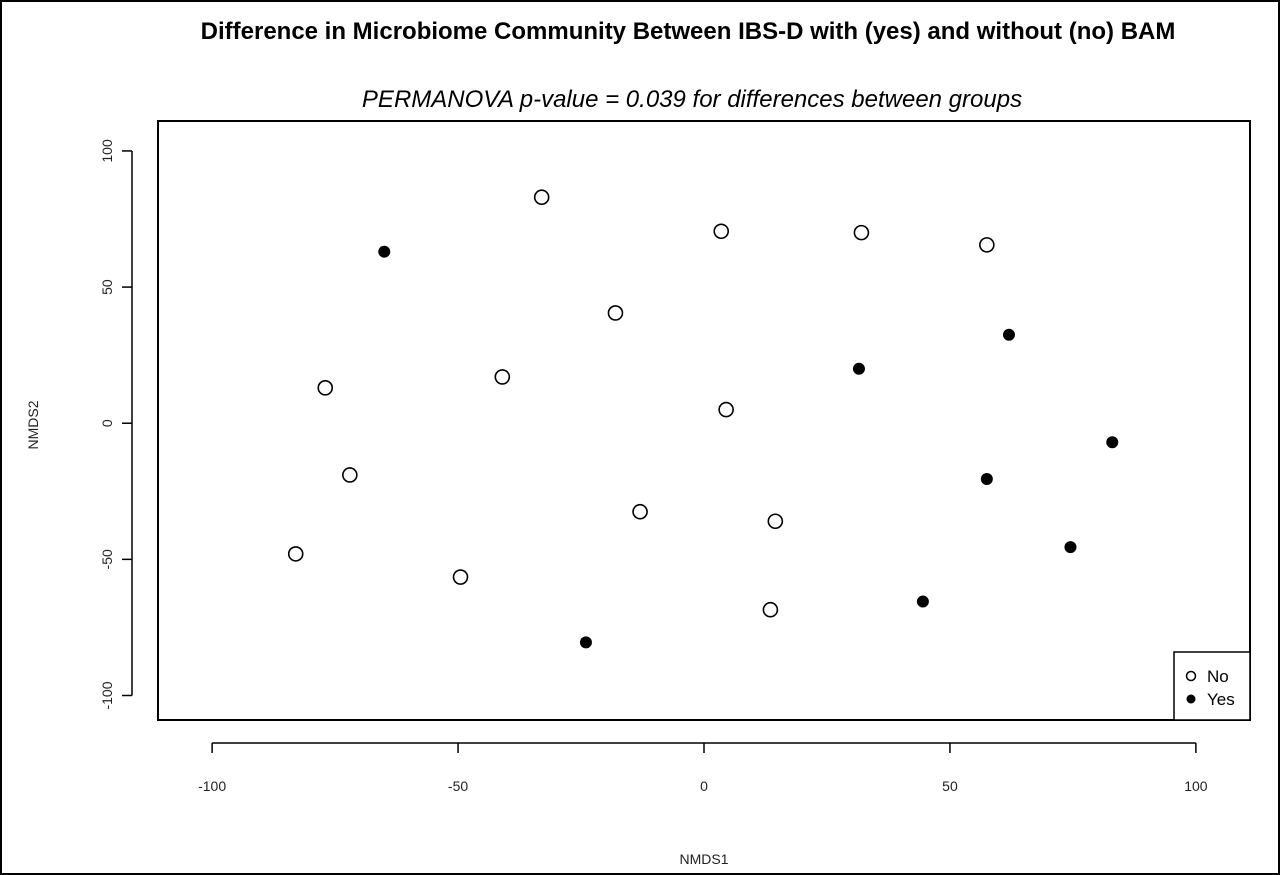 Image resolution: width=1280 pixels, height=875 pixels. What do you see at coordinates (107, 287) in the screenshot?
I see `y-tick-label: 50` at bounding box center [107, 287].